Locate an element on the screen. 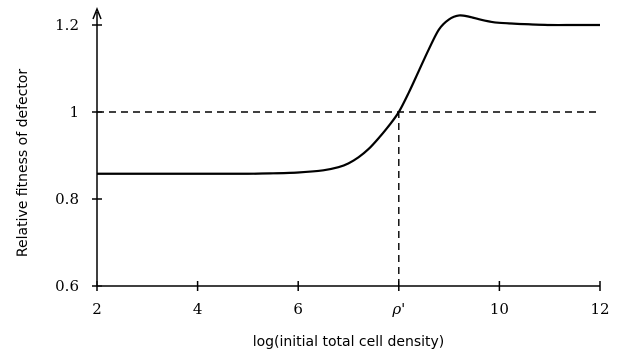  y-axis-arrow is located at coordinates (97, 13).